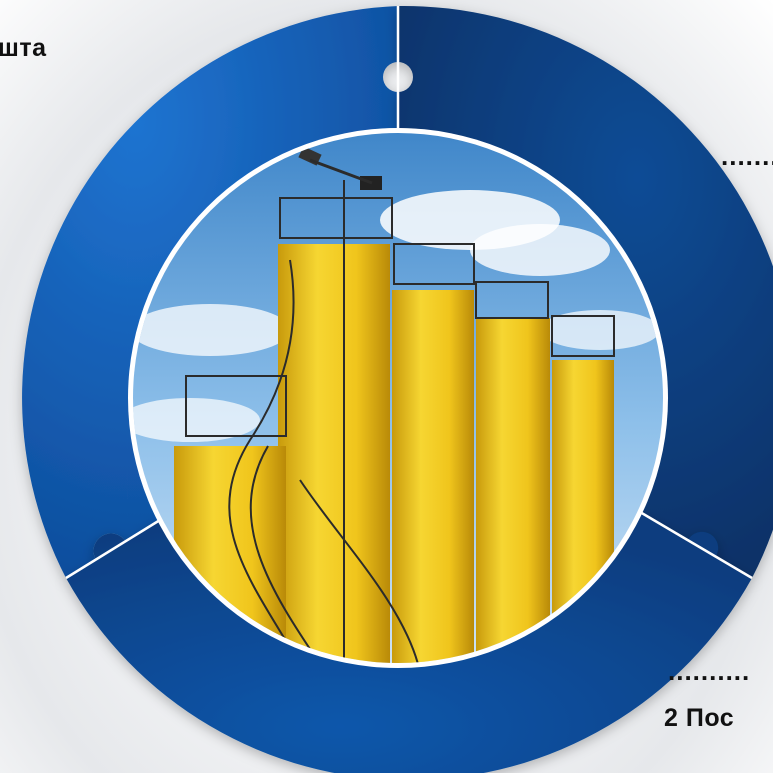 This screenshot has height=773, width=773. What do you see at coordinates (696, 545) in the screenshot?
I see `divider-right` at bounding box center [696, 545].